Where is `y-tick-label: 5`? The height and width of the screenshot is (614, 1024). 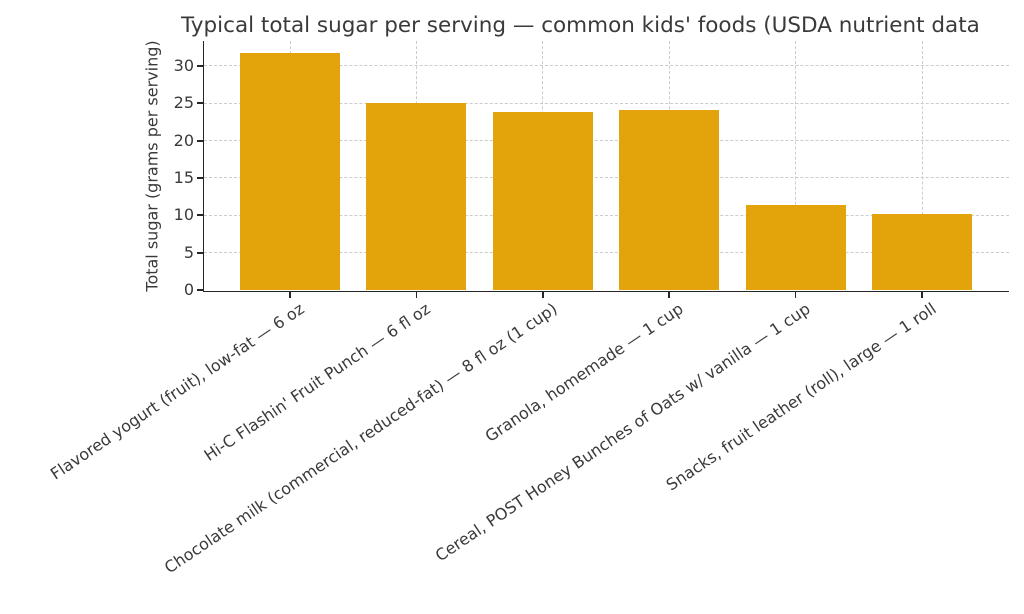
y-tick-label: 5 is located at coordinates (188, 252).